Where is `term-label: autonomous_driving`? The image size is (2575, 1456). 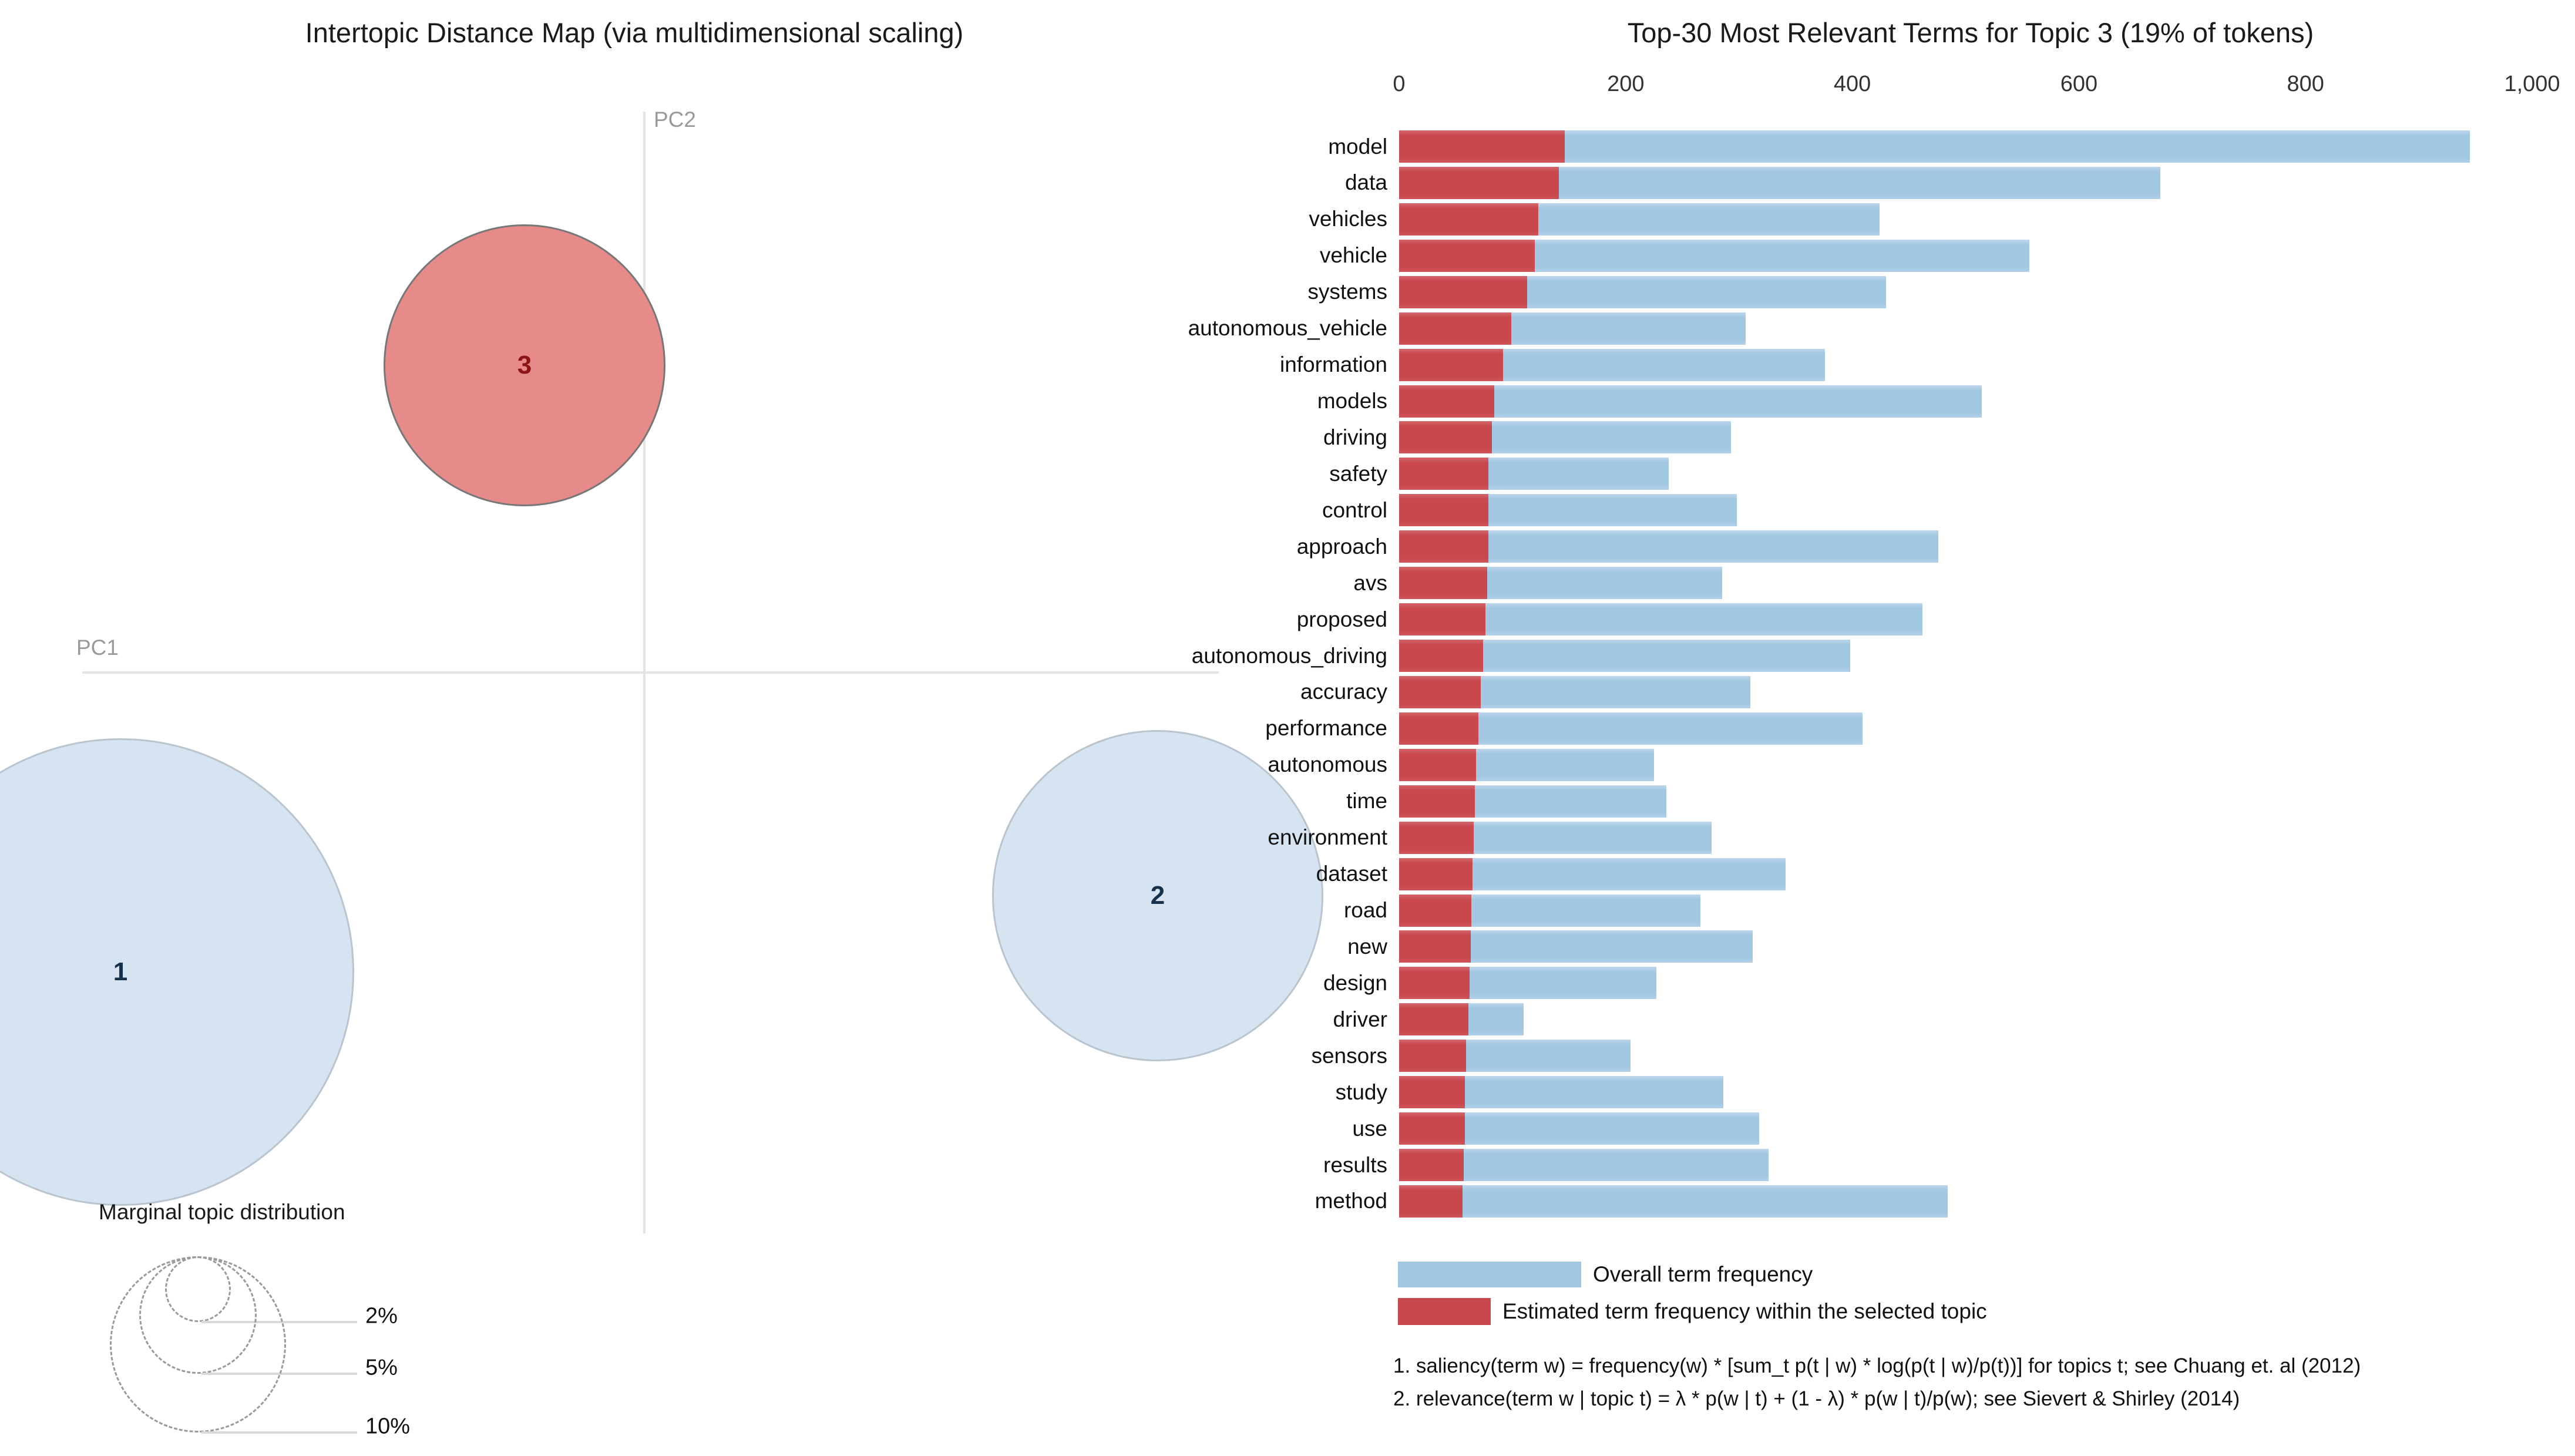 term-label: autonomous_driving is located at coordinates (1289, 655).